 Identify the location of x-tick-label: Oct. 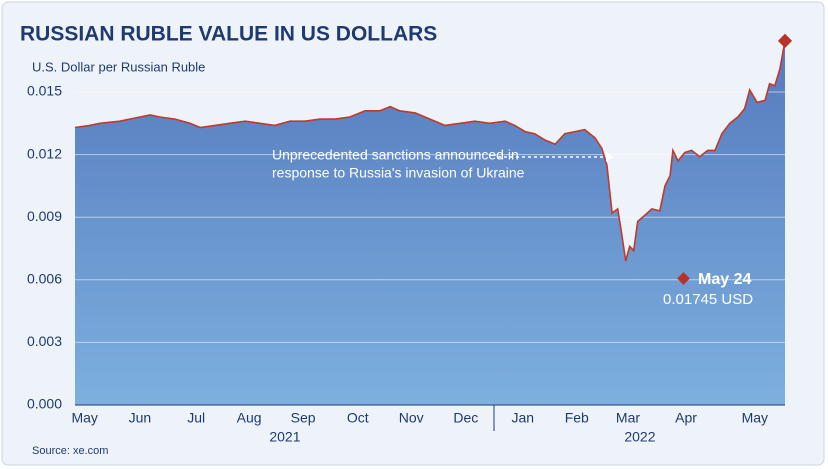
(358, 418).